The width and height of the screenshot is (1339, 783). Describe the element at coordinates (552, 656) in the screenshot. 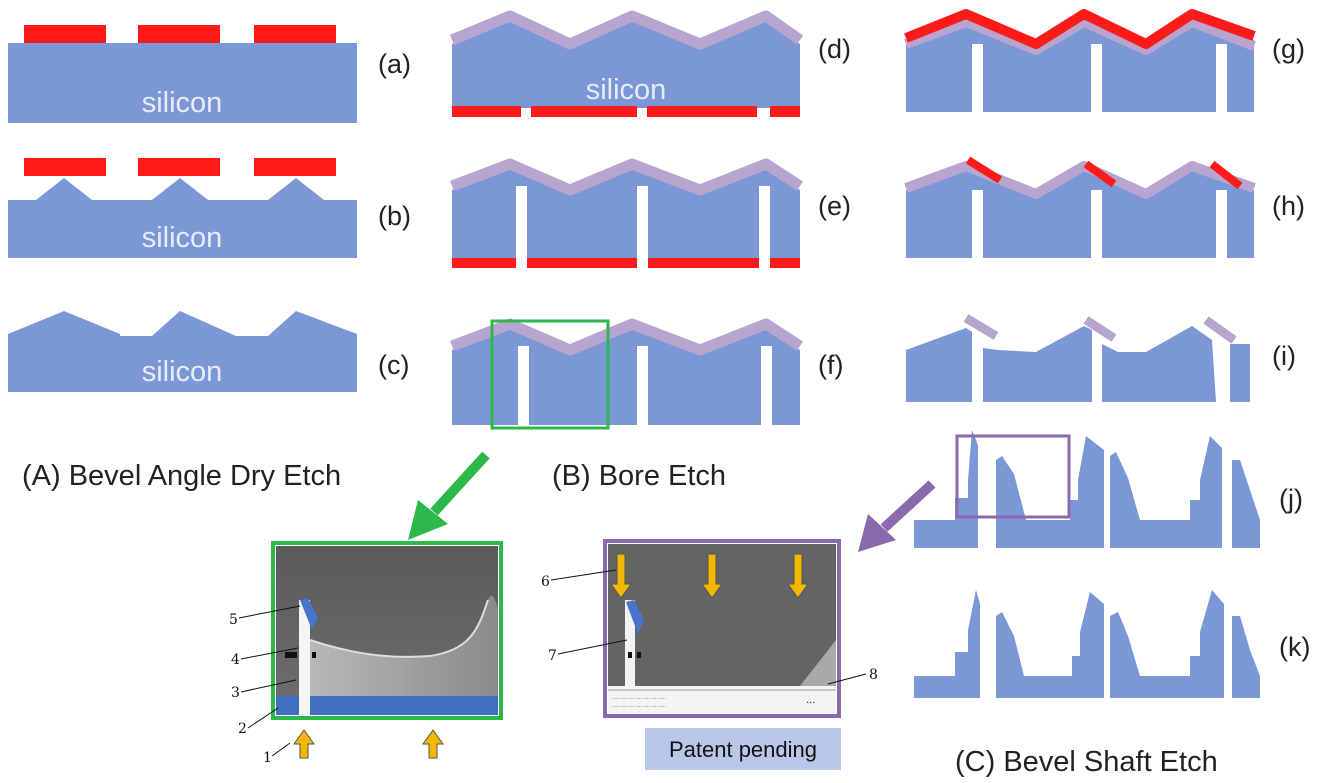

I see `callout-7: 7` at that location.